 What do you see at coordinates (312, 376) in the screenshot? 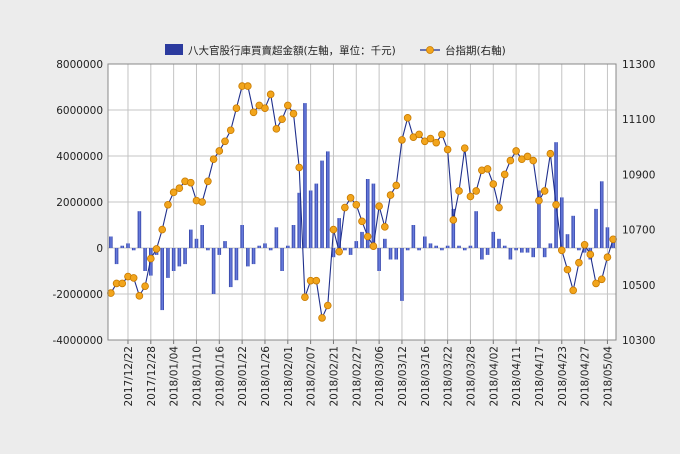
I see `x-tick-label: 2018/02/07` at bounding box center [312, 376].